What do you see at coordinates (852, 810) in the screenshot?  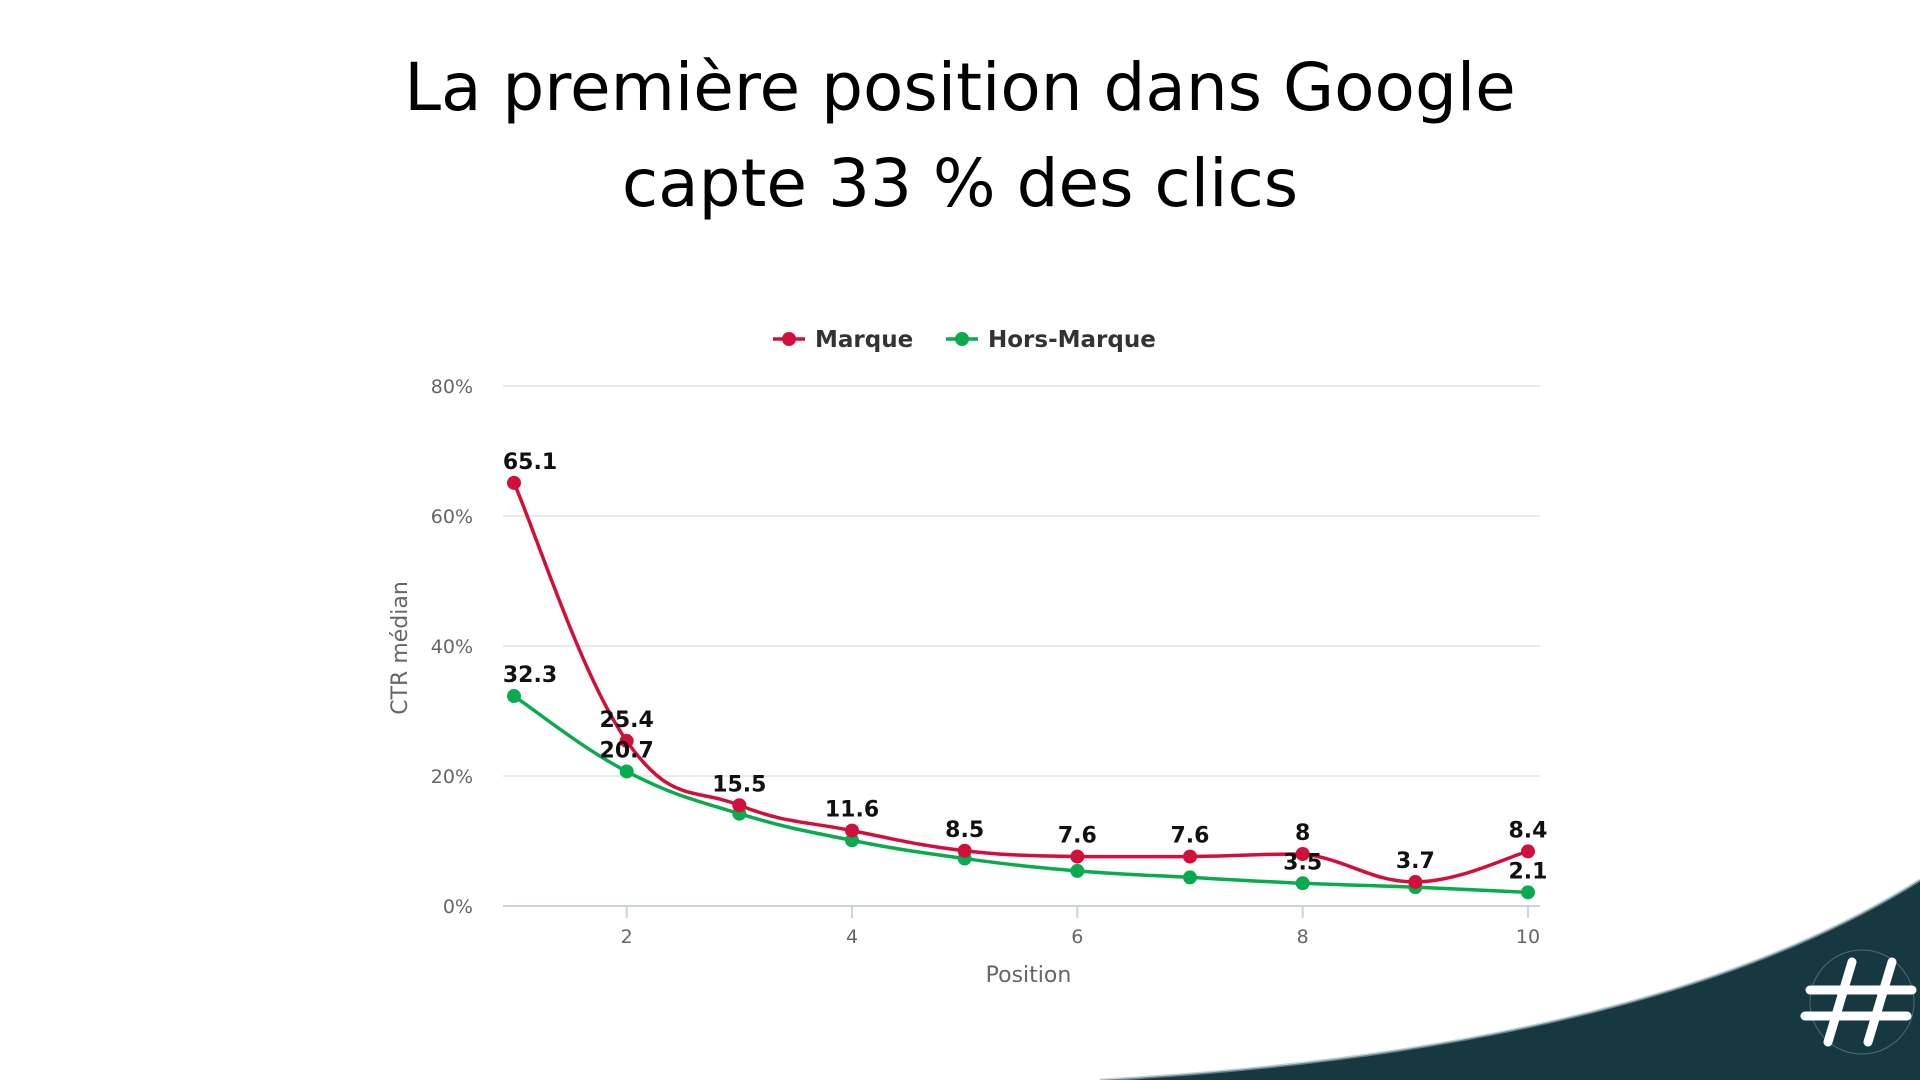 I see `data-label-marque: 11.6` at bounding box center [852, 810].